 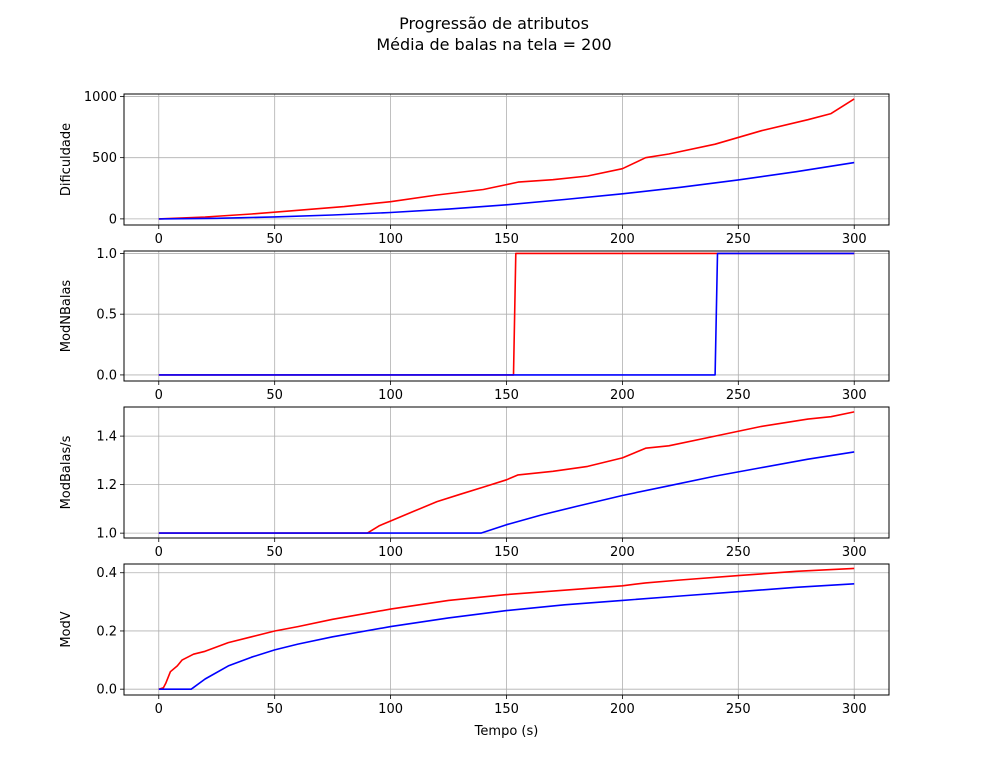 I want to click on y-tick-label: 0.2, so click(x=106, y=631).